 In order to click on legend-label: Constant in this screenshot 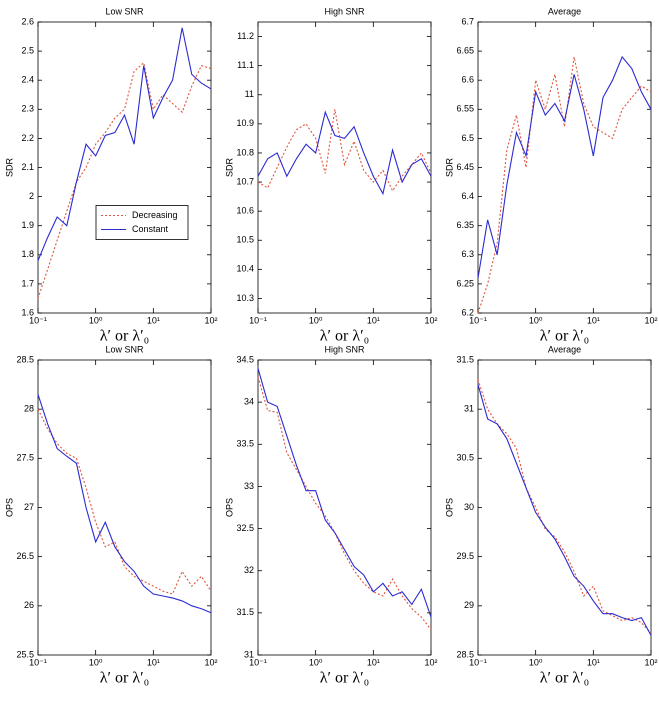, I will do `click(150, 229)`.